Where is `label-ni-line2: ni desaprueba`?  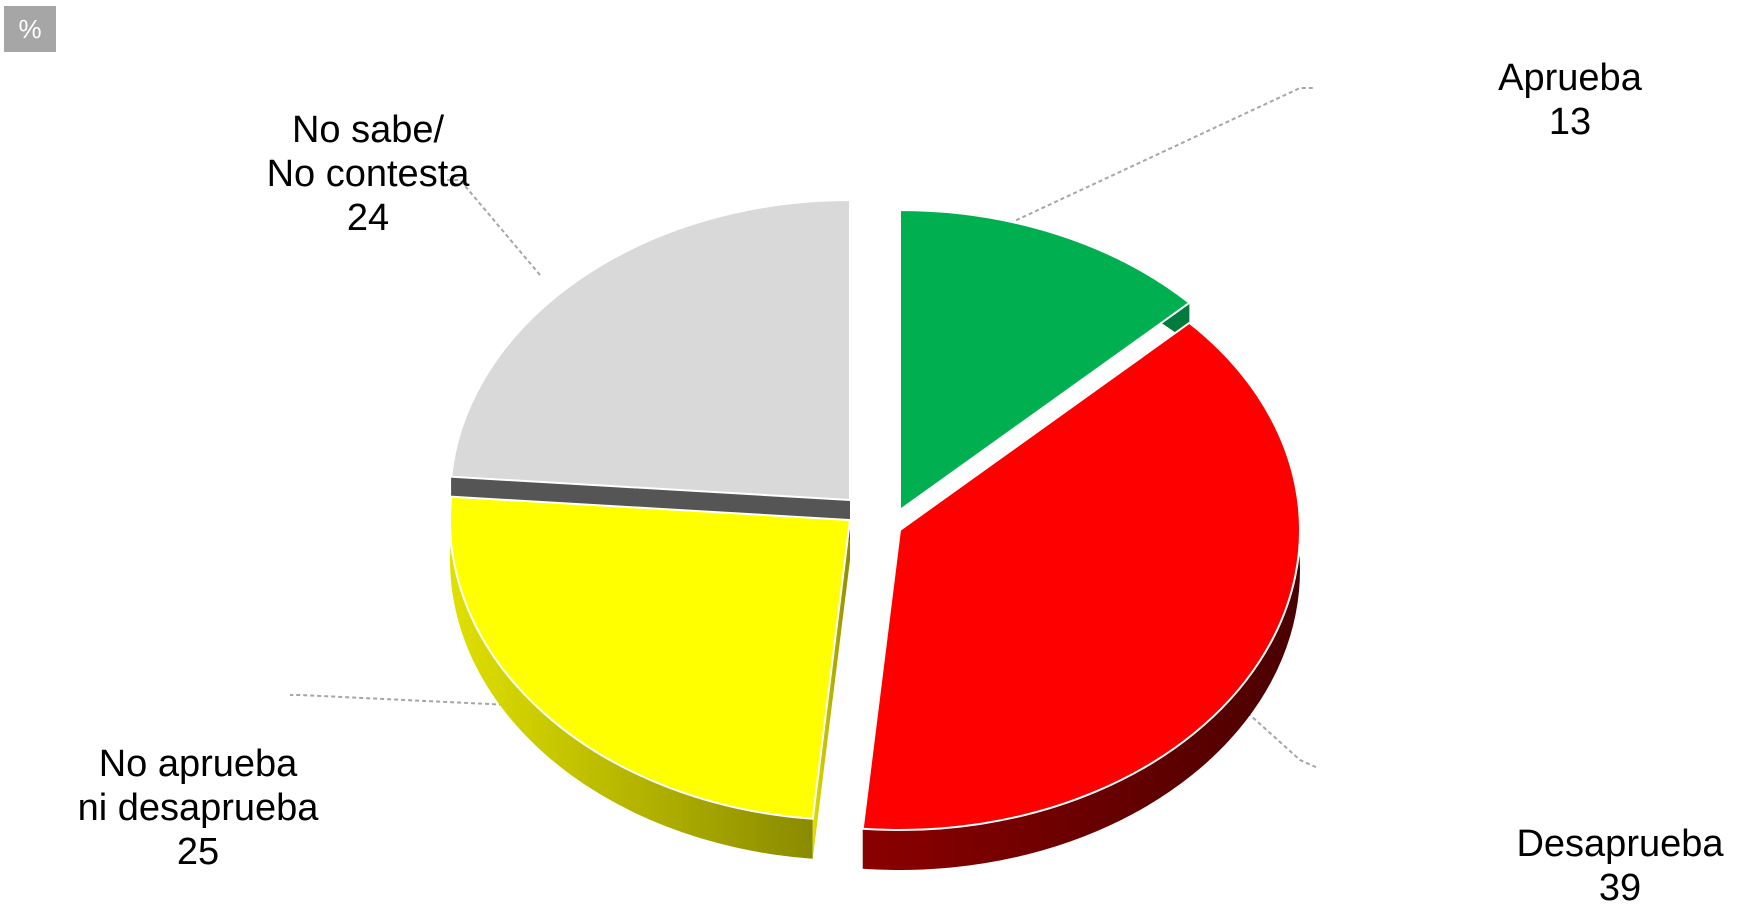
label-ni-line2: ni desaprueba is located at coordinates (198, 808).